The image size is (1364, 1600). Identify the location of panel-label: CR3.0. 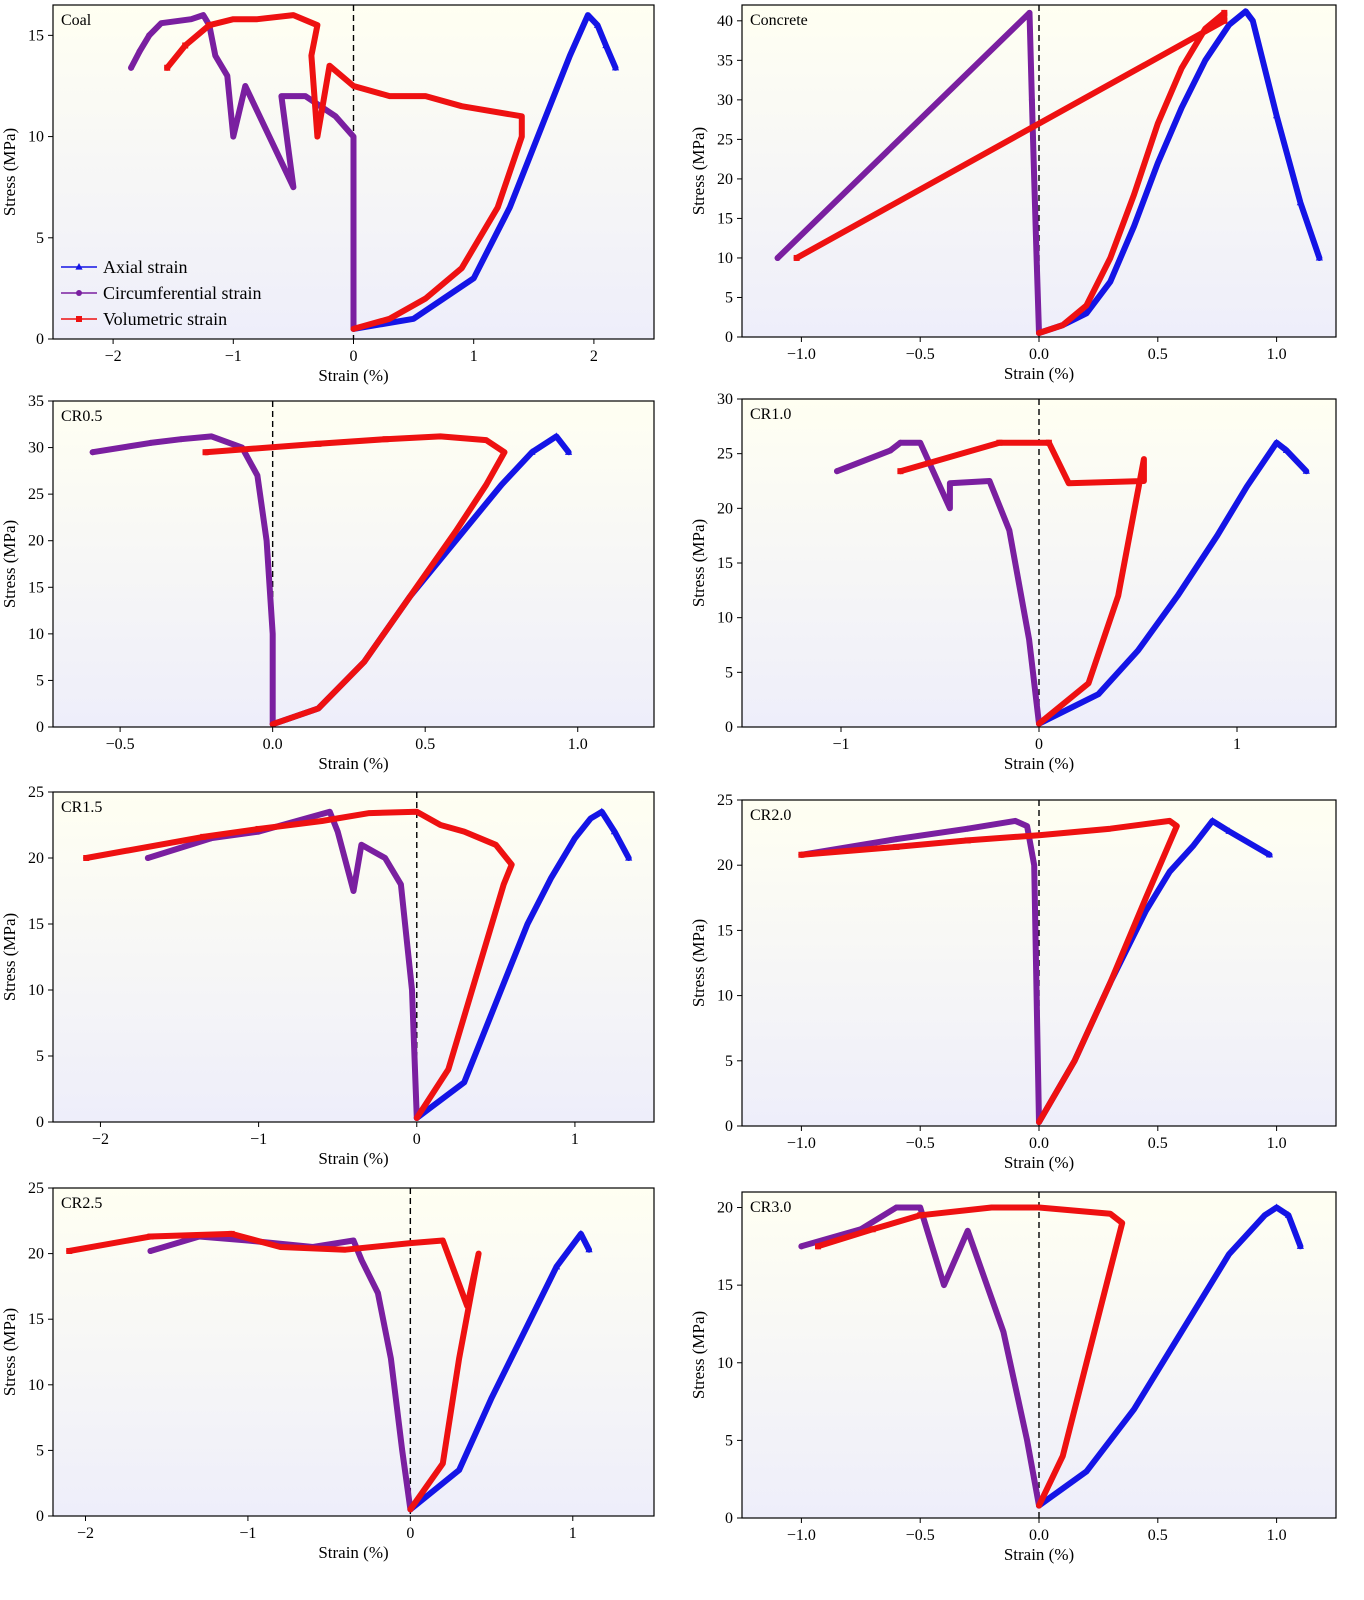
(770, 1207).